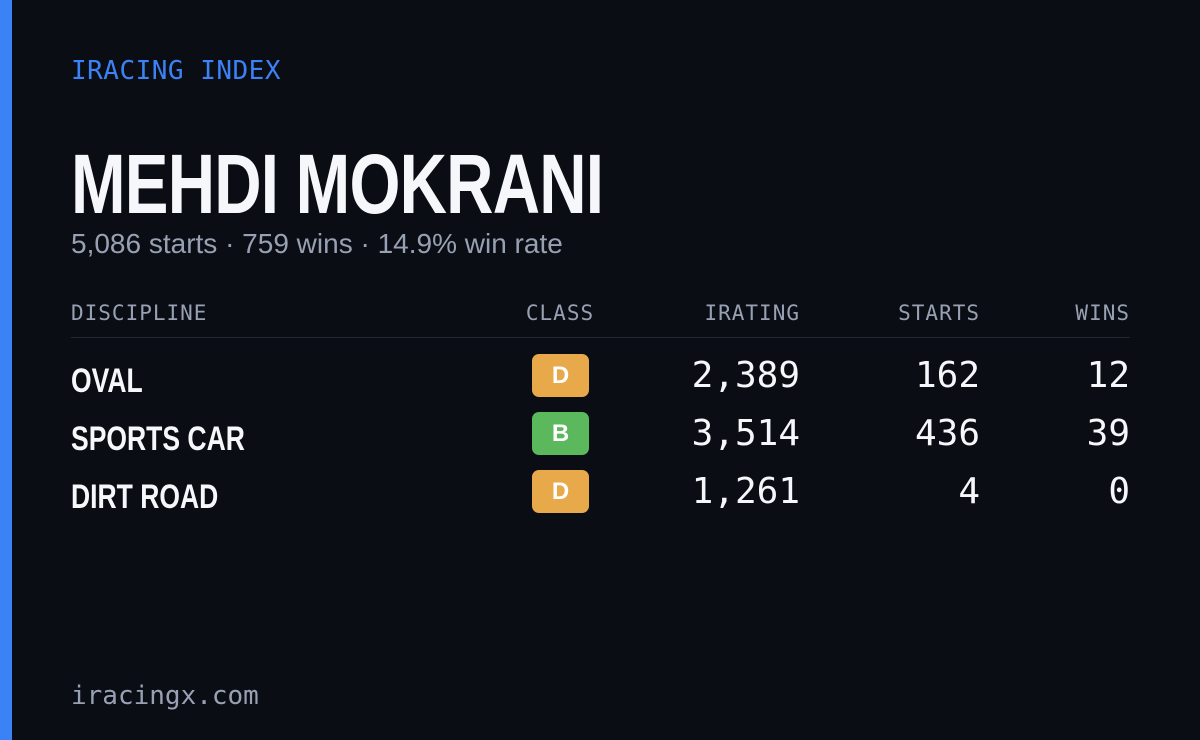 Image resolution: width=1200 pixels, height=740 pixels. I want to click on stat-value: 2,389, so click(745, 375).